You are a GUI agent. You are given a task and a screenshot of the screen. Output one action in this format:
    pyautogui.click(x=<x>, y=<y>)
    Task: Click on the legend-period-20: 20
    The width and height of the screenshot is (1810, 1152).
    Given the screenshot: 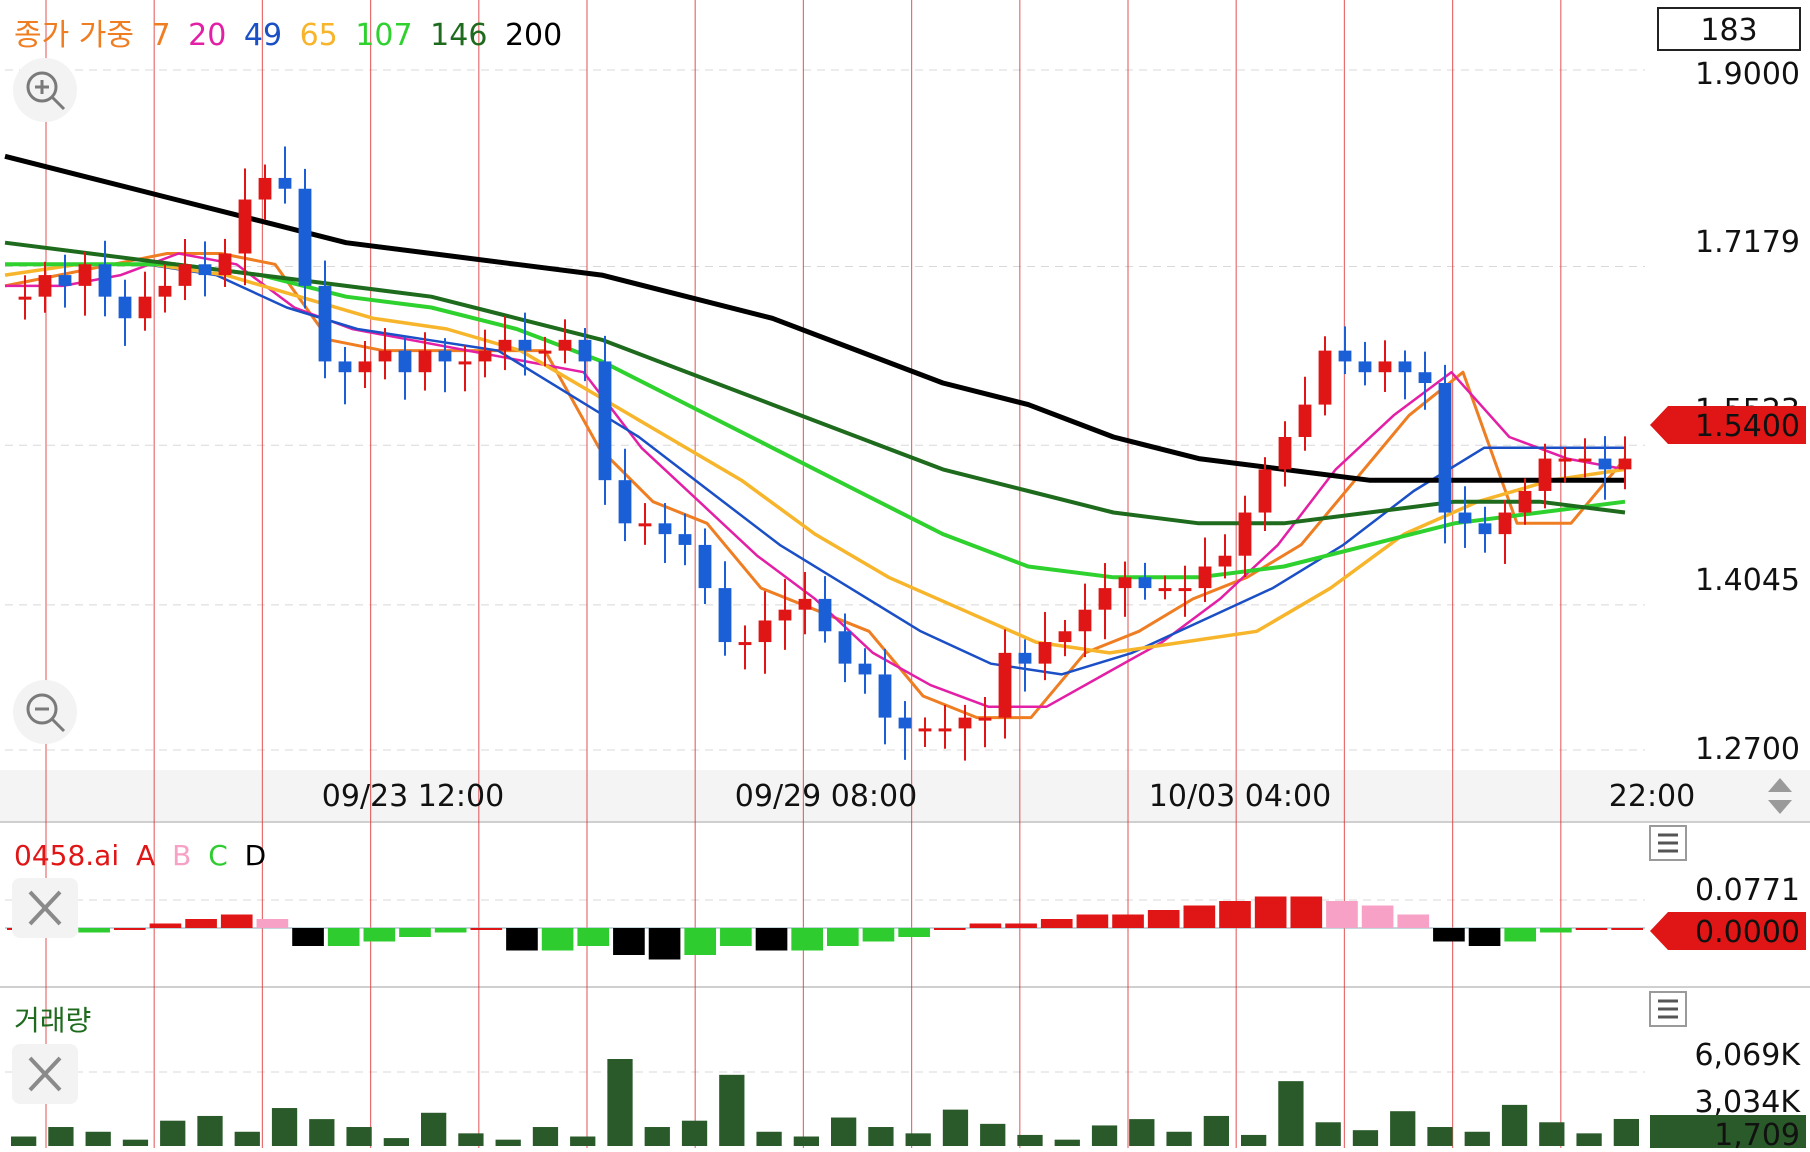 What is the action you would take?
    pyautogui.click(x=207, y=35)
    